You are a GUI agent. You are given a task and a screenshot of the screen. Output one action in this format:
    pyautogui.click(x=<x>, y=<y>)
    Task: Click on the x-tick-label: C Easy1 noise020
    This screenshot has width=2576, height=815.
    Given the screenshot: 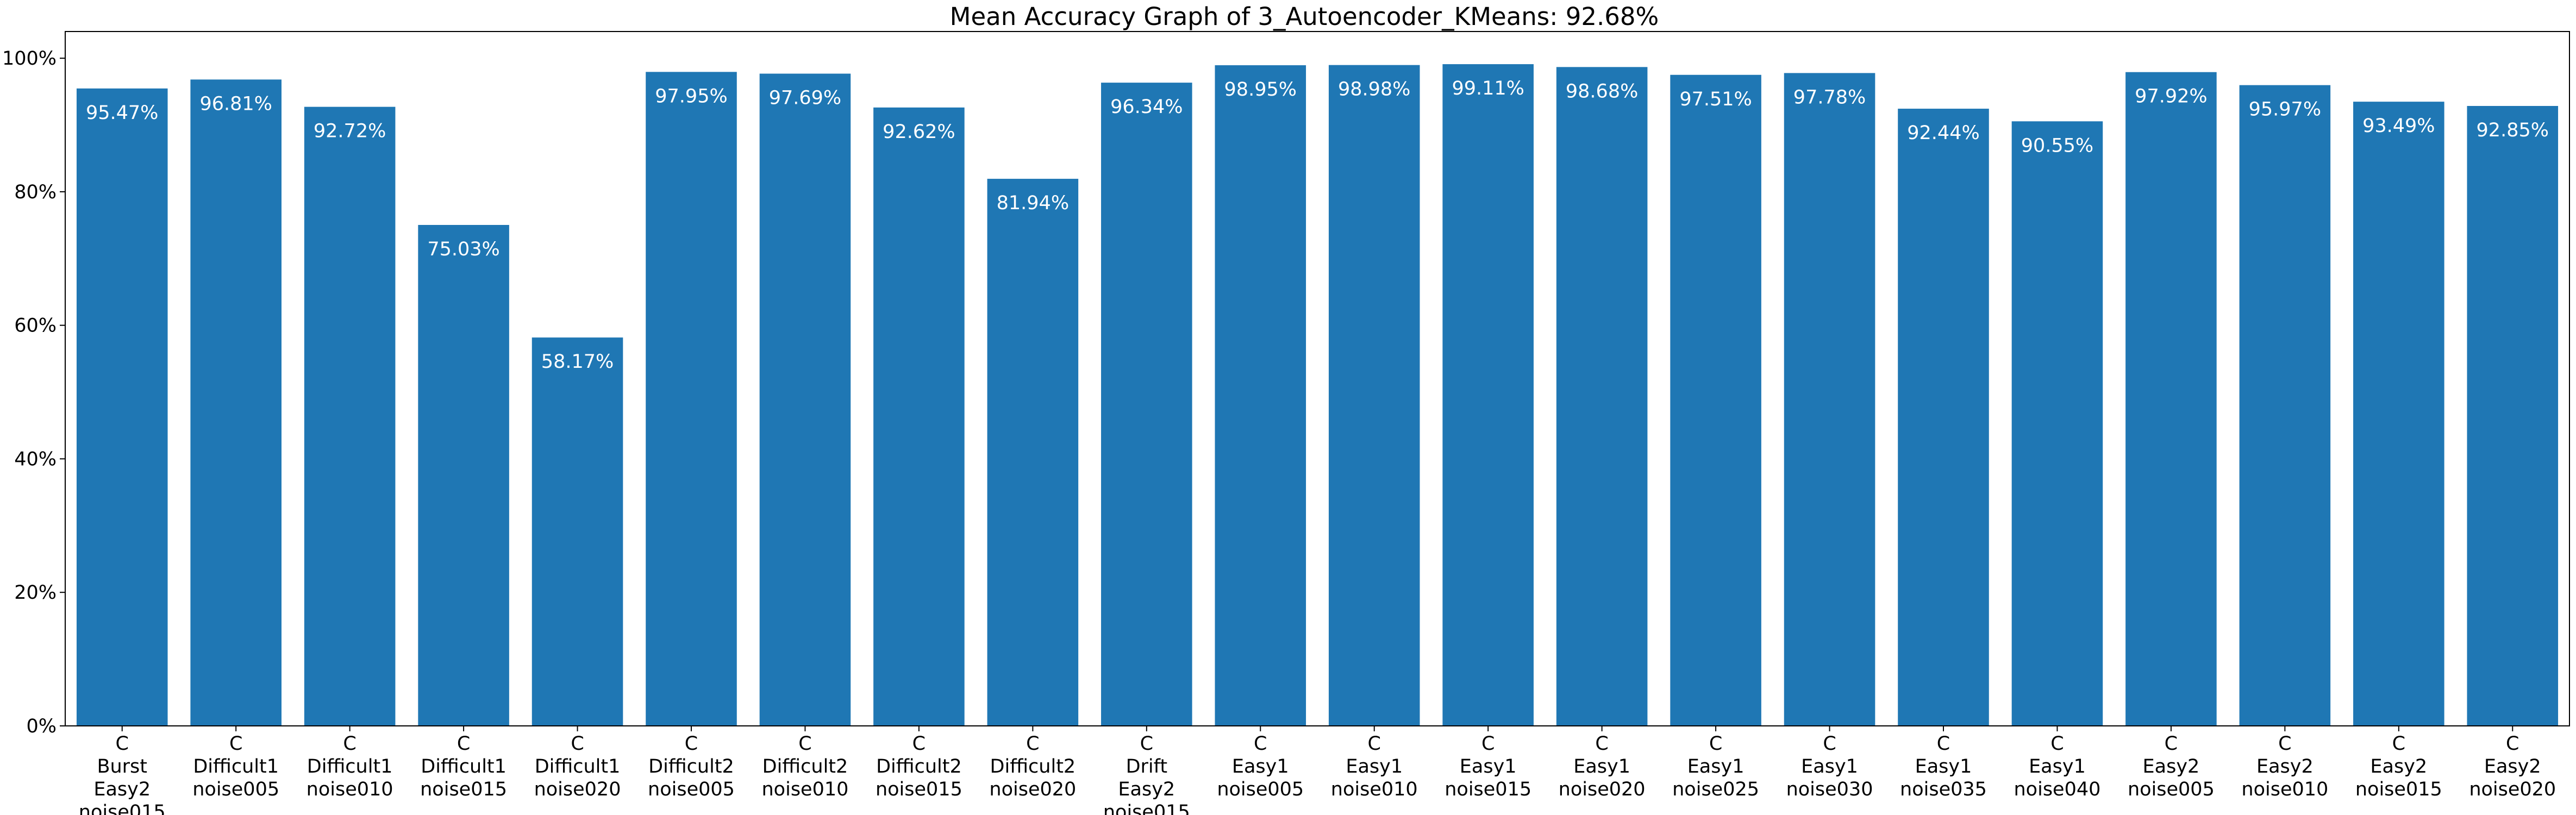 What is the action you would take?
    pyautogui.click(x=1603, y=767)
    